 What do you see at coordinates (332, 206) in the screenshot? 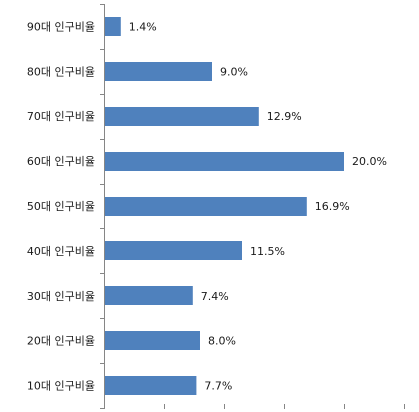
I see `value-label: 16.9%` at bounding box center [332, 206].